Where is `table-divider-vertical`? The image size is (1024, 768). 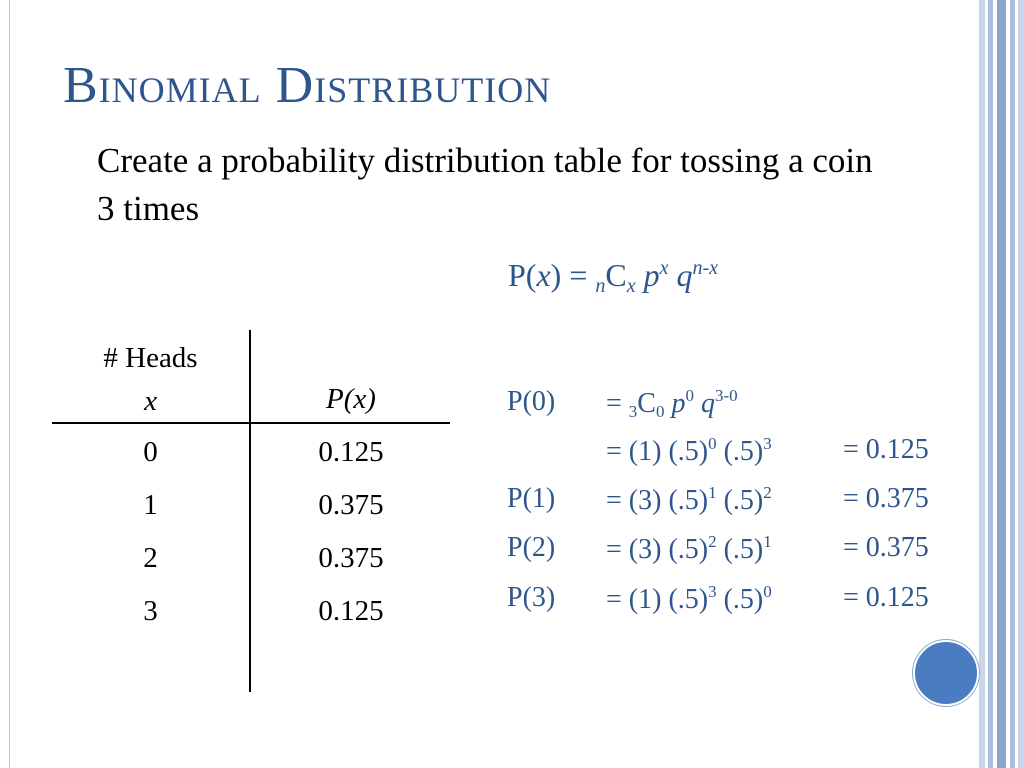 table-divider-vertical is located at coordinates (250, 511).